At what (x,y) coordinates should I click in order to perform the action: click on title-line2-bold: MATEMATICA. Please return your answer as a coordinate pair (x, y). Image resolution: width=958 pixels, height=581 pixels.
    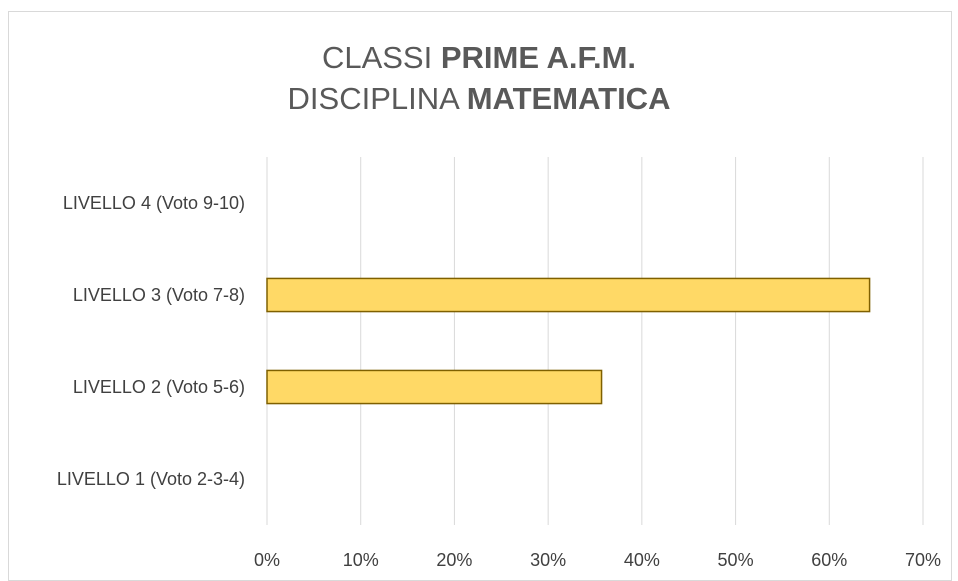
    Looking at the image, I should click on (568, 98).